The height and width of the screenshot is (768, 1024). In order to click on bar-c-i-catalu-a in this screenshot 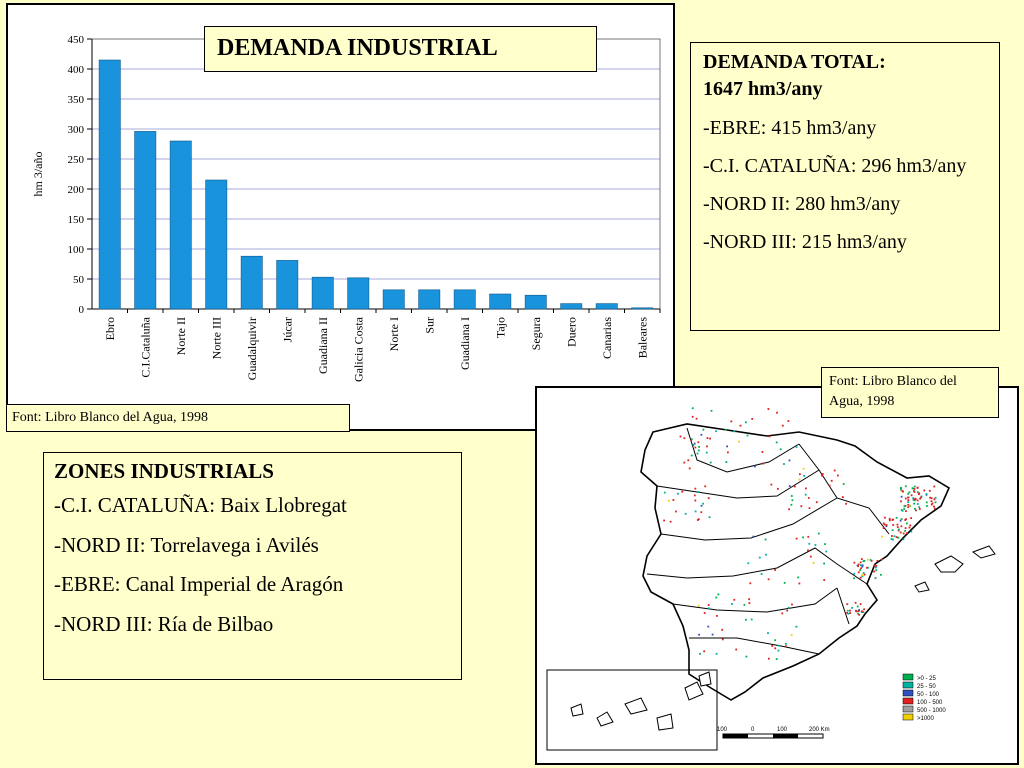, I will do `click(145, 220)`.